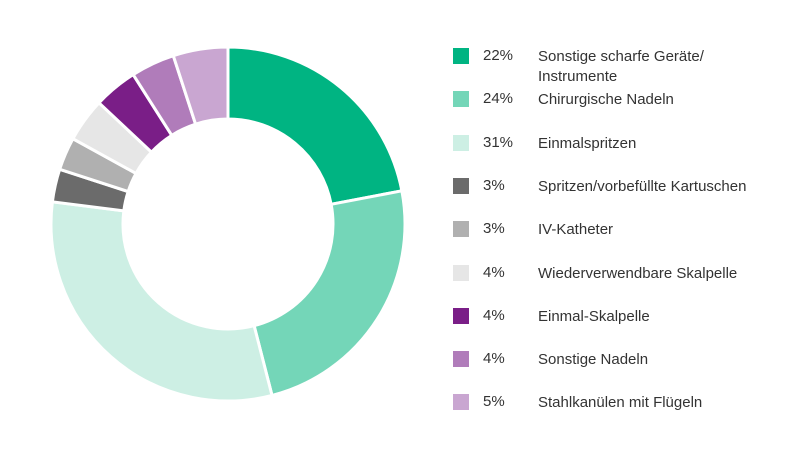 Image resolution: width=800 pixels, height=450 pixels. I want to click on legend-value: 24%, so click(498, 99).